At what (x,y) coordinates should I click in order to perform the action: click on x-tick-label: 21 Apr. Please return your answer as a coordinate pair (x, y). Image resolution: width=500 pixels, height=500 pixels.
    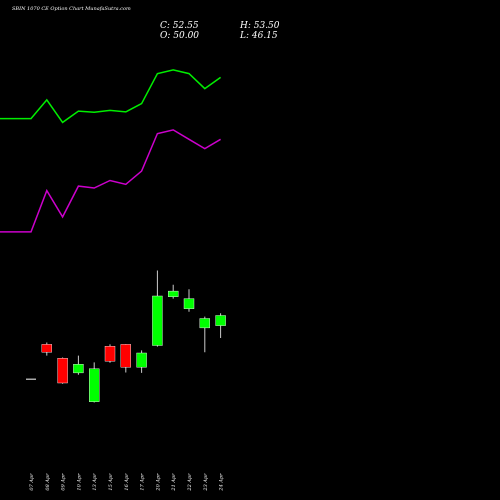
    Looking at the image, I should click on (174, 482).